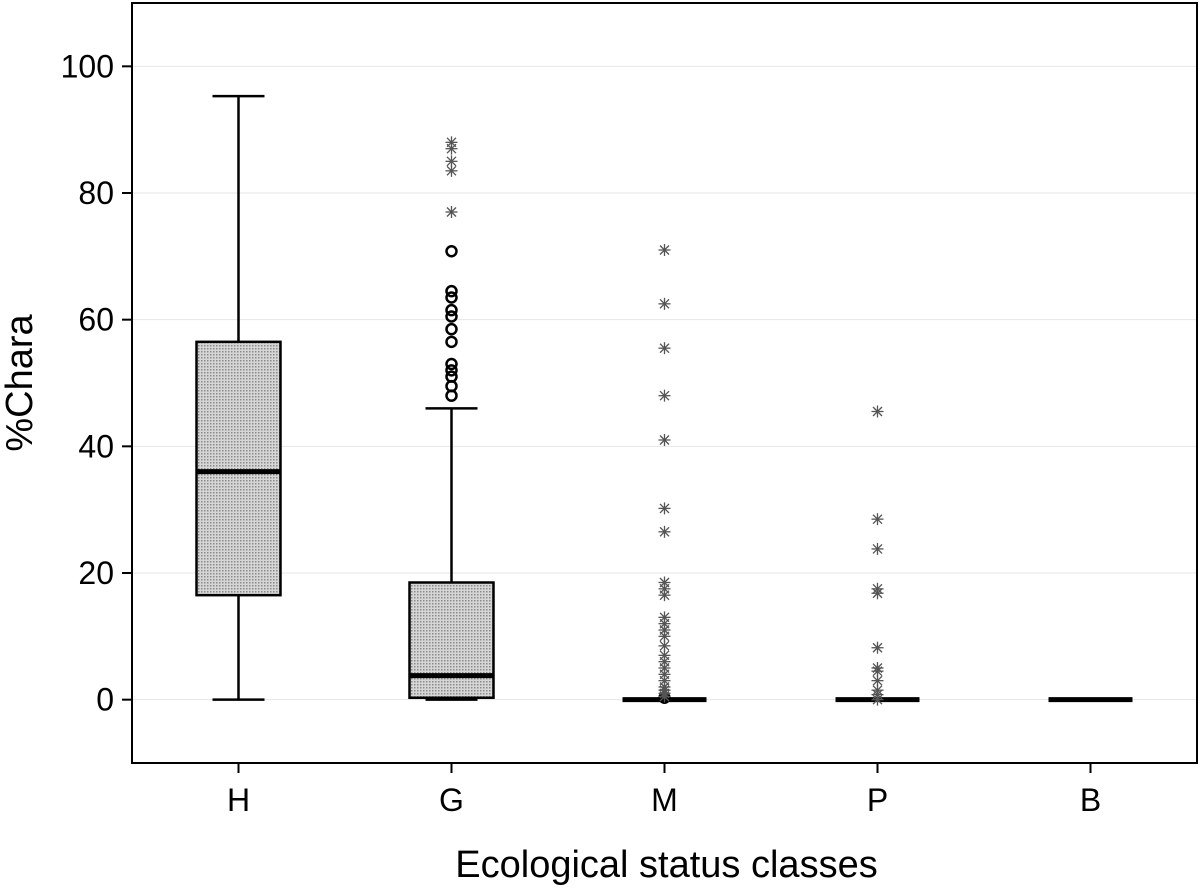  Describe the element at coordinates (96, 320) in the screenshot. I see `y-tick-label: 60` at that location.